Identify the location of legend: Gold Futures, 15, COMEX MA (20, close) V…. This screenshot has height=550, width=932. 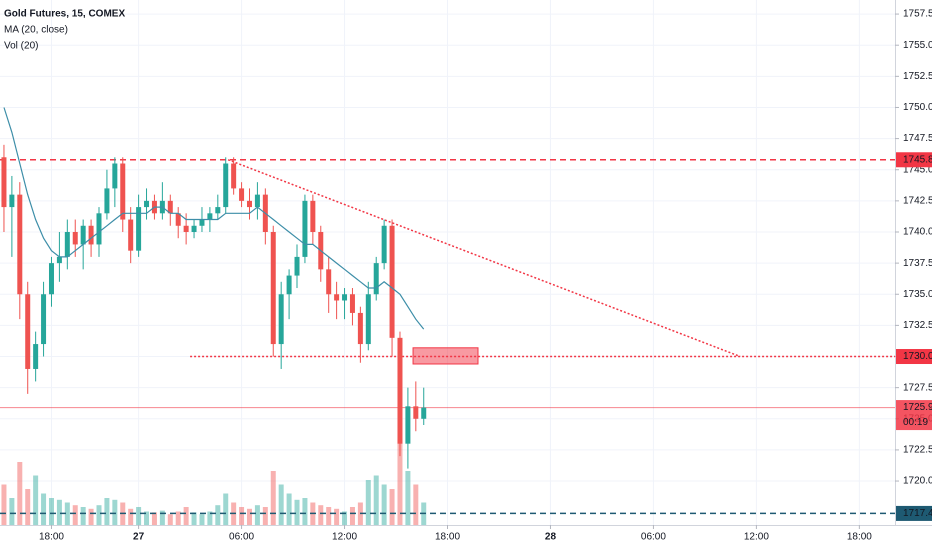
(64, 30).